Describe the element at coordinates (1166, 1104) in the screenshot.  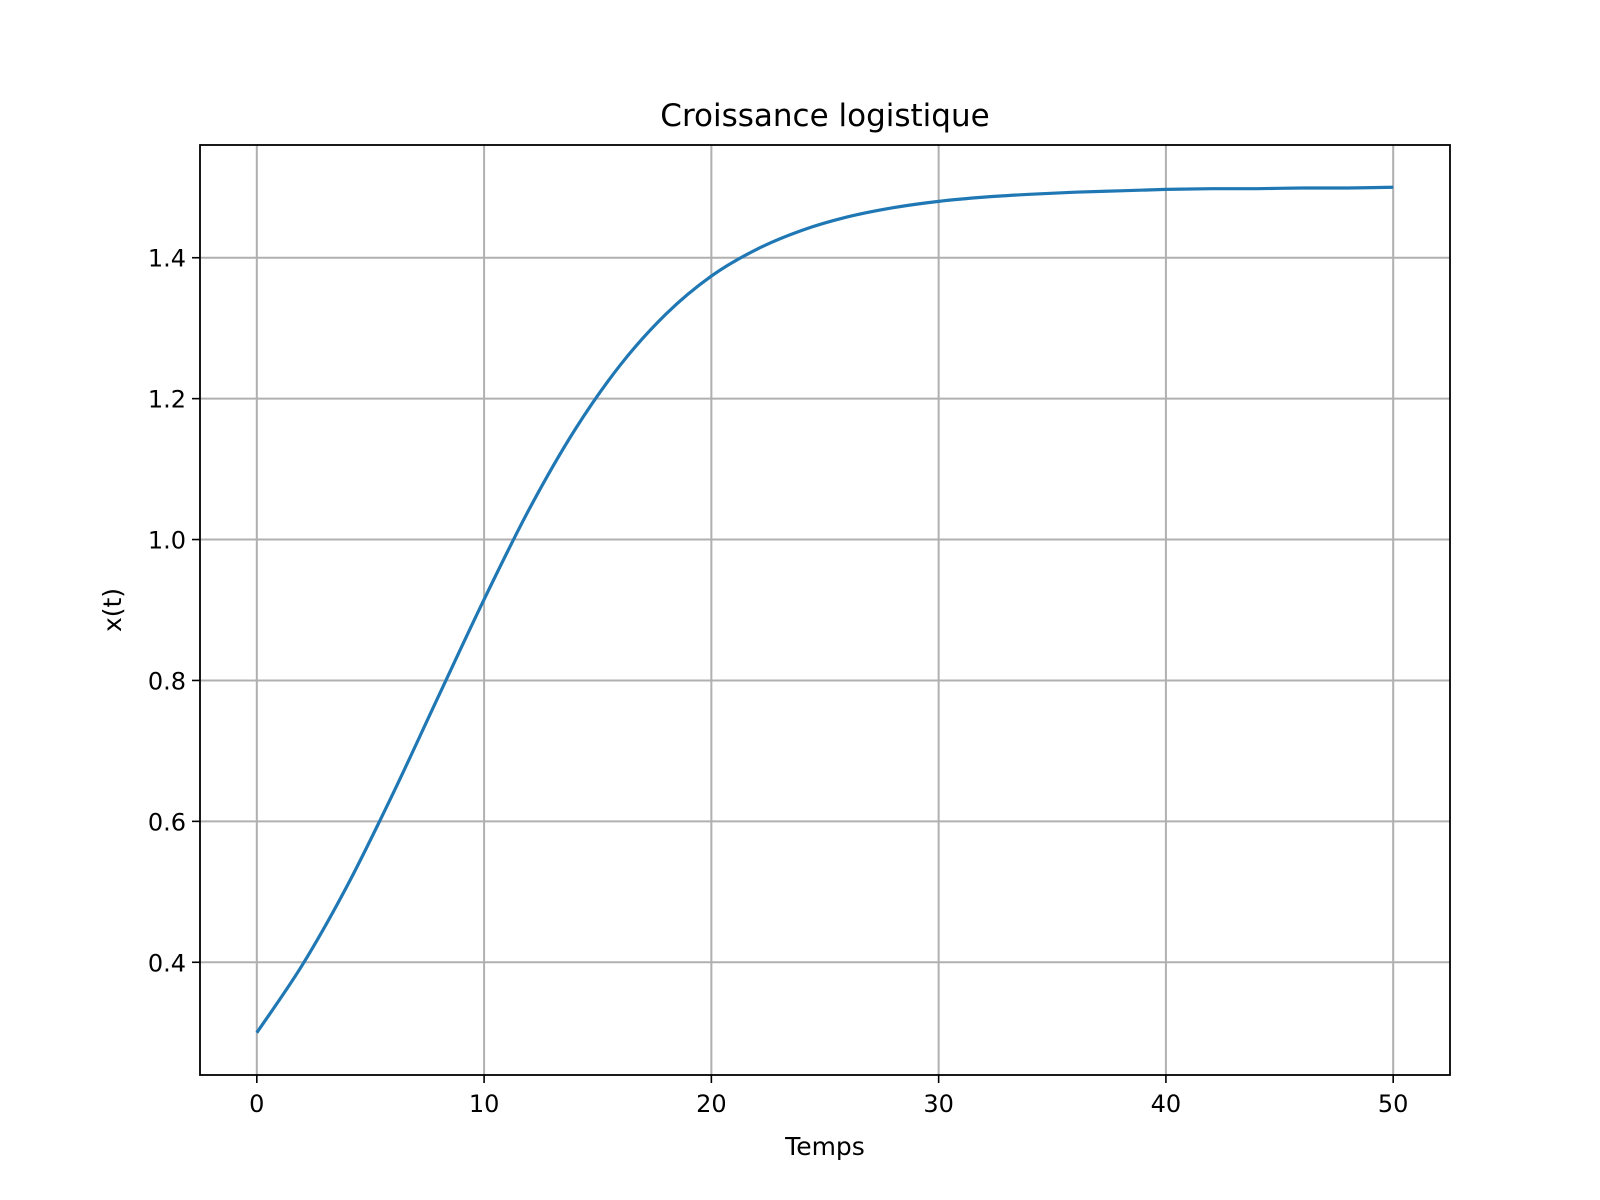
I see `x-tick-label: 40` at that location.